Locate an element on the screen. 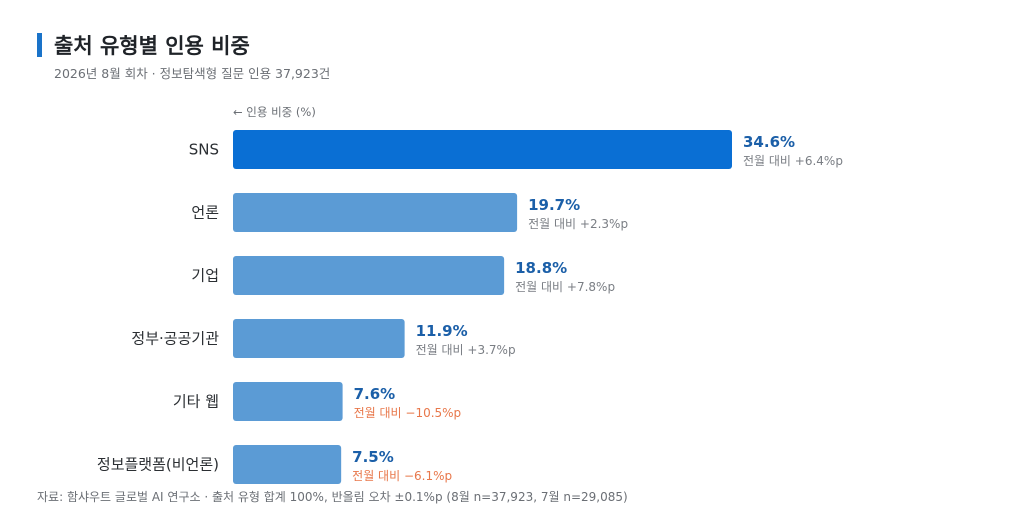  category-label: 정보플랫폼(비언론) is located at coordinates (158, 465).